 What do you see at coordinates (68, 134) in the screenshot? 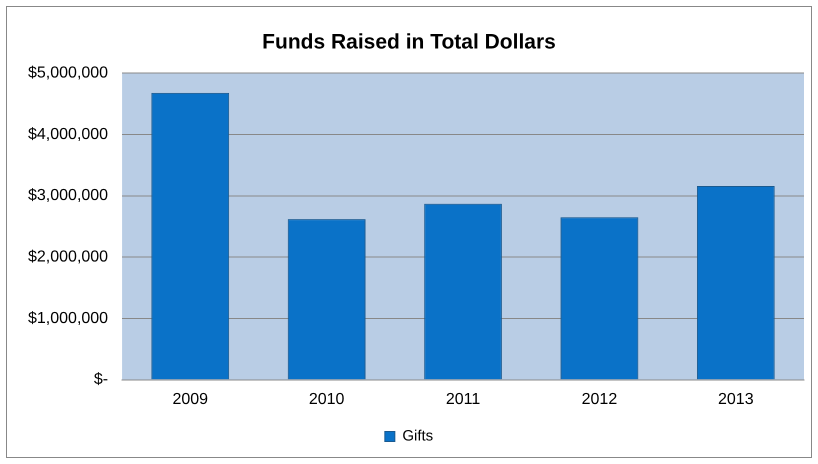
I see `y-tick-label: $4,000,000` at bounding box center [68, 134].